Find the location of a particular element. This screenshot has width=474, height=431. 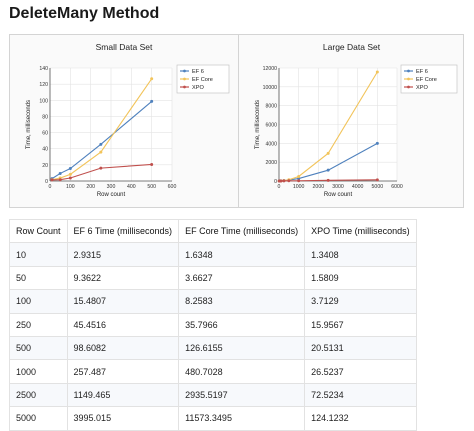

cell-ef6: 1149.465 is located at coordinates (123, 395).